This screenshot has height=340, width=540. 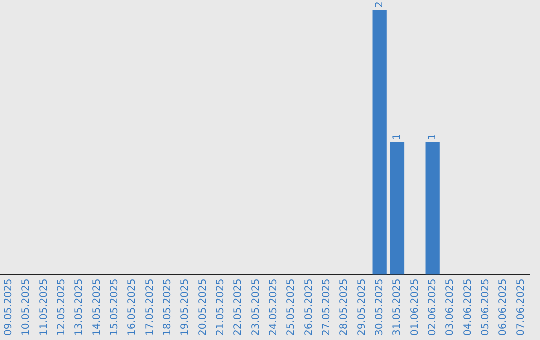 What do you see at coordinates (186, 307) in the screenshot?
I see `x-tick-label: 19.05.2025` at bounding box center [186, 307].